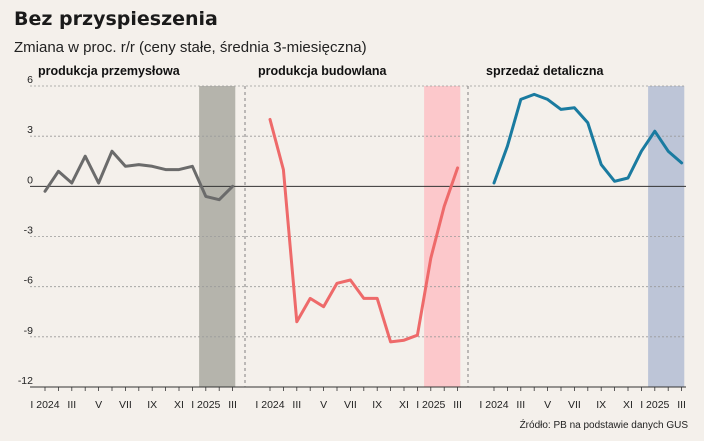 The image size is (704, 441). What do you see at coordinates (116, 19) in the screenshot?
I see `chart-title: Bez przyspieszenia` at bounding box center [116, 19].